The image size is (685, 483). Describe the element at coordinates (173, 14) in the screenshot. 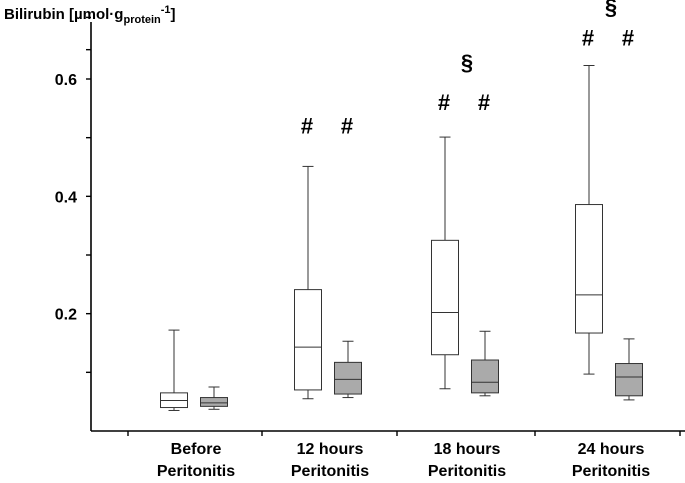

I see `y-axis-label-close: ]` at that location.